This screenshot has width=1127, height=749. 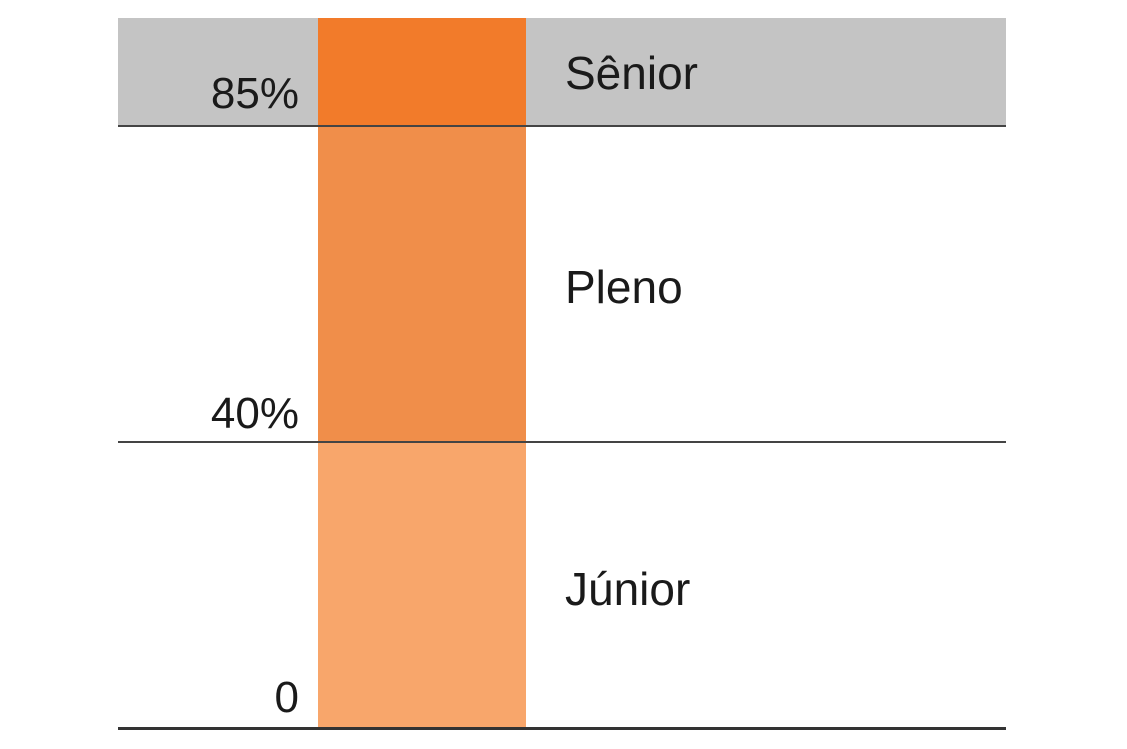 What do you see at coordinates (254, 93) in the screenshot?
I see `threshold-label-senior: 85%` at bounding box center [254, 93].